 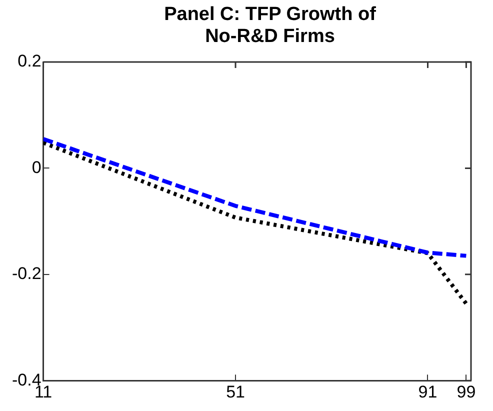 I want to click on y-tick-label: 0, so click(x=37, y=167).